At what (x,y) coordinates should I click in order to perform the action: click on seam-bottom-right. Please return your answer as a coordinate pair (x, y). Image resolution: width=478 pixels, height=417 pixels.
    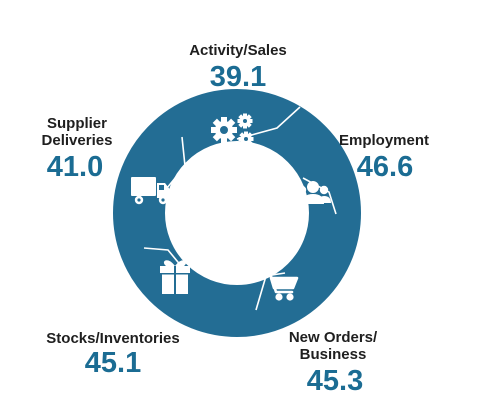
    Looking at the image, I should click on (270, 291).